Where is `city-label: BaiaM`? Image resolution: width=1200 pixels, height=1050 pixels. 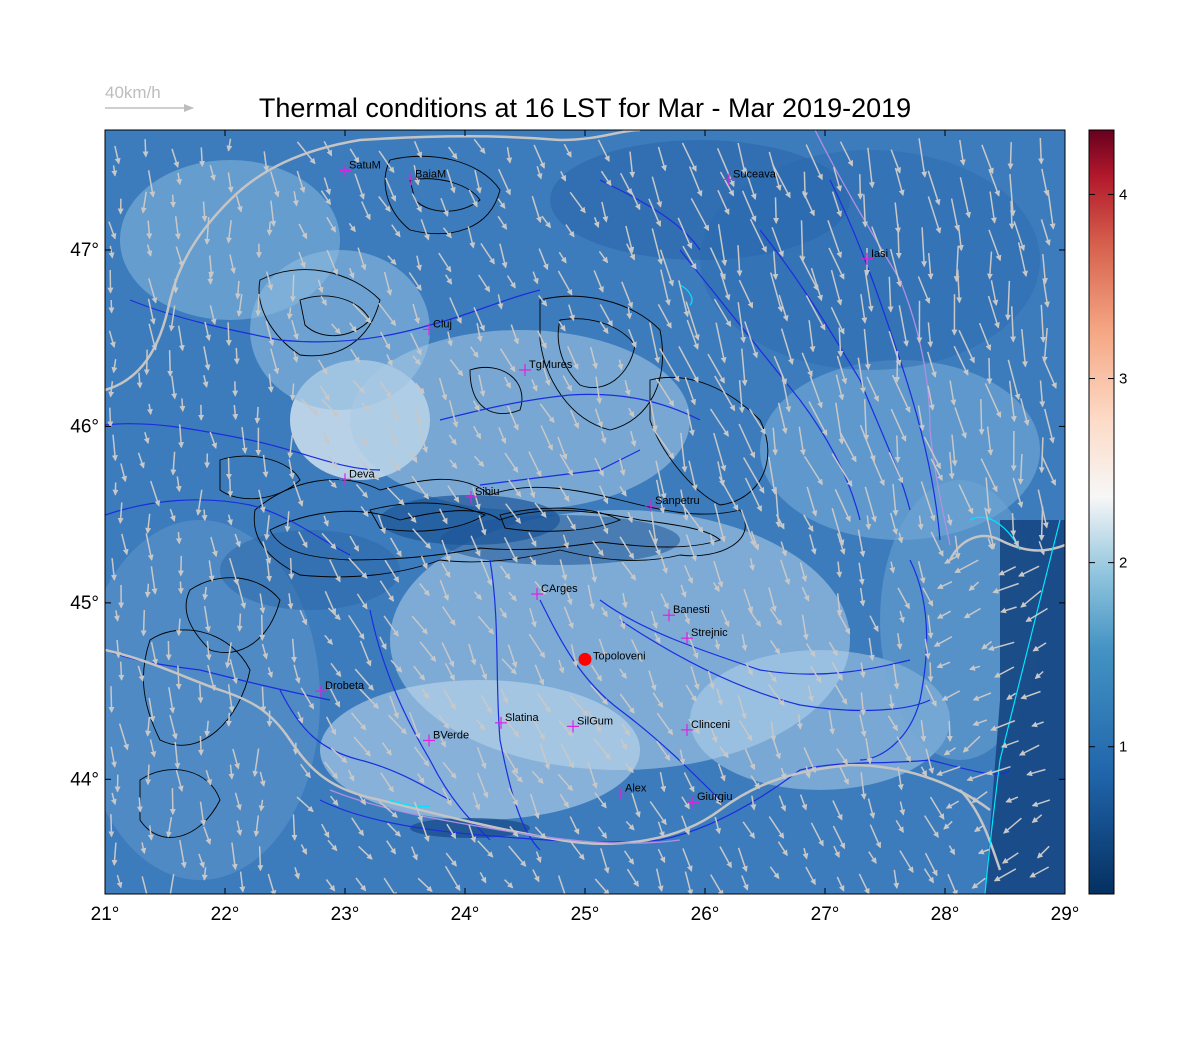
city-label: BaiaM is located at coordinates (430, 174).